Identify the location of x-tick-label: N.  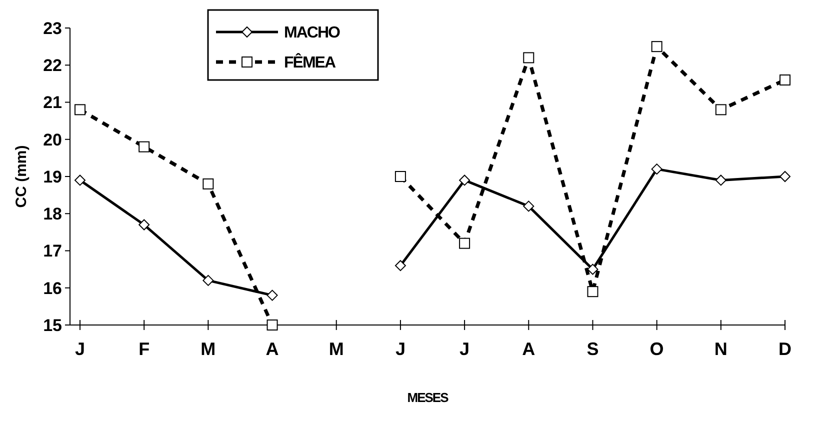
(721, 349).